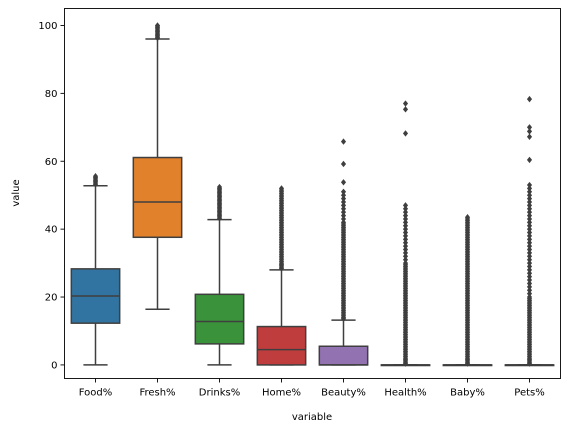  I want to click on y-tick-label: 0, so click(54, 365).